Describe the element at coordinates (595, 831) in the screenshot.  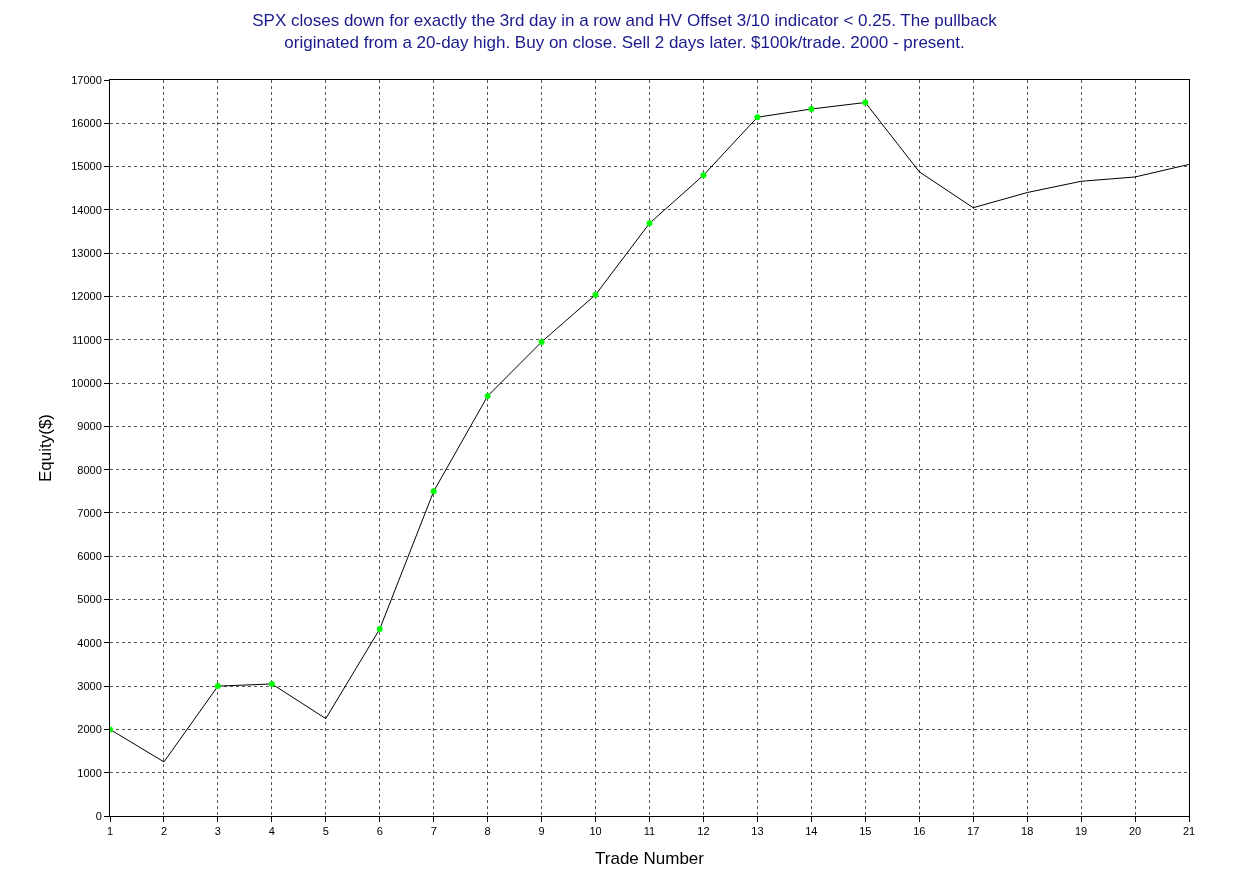
I see `x-tick-label: 10` at that location.